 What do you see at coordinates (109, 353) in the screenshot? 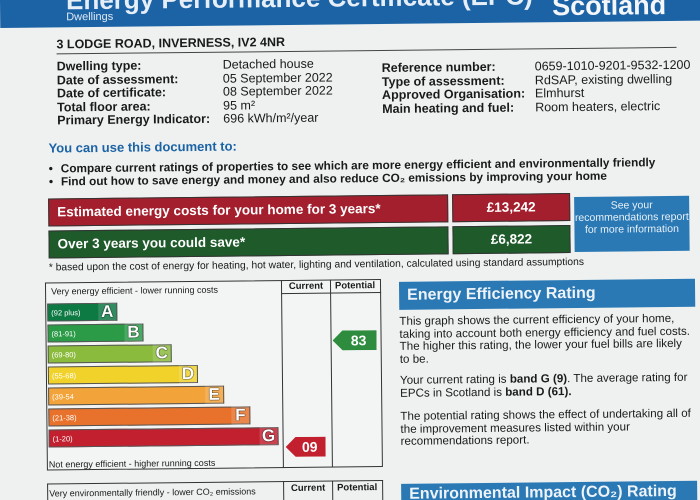
I see `rating-band-c: (69-80) C` at bounding box center [109, 353].